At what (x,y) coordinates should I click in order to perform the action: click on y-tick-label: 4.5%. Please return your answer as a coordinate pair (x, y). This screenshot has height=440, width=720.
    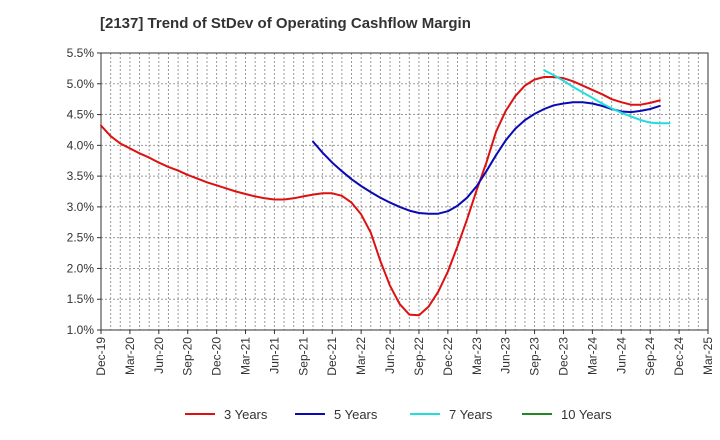
    Looking at the image, I should click on (81, 115).